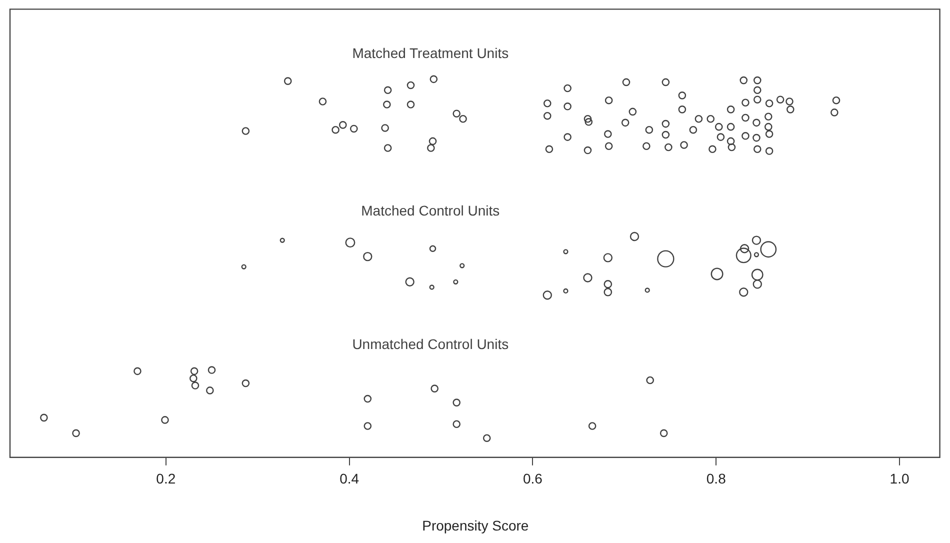 The width and height of the screenshot is (950, 543). Describe the element at coordinates (350, 478) in the screenshot. I see `x-tick-label: 0.4` at that location.